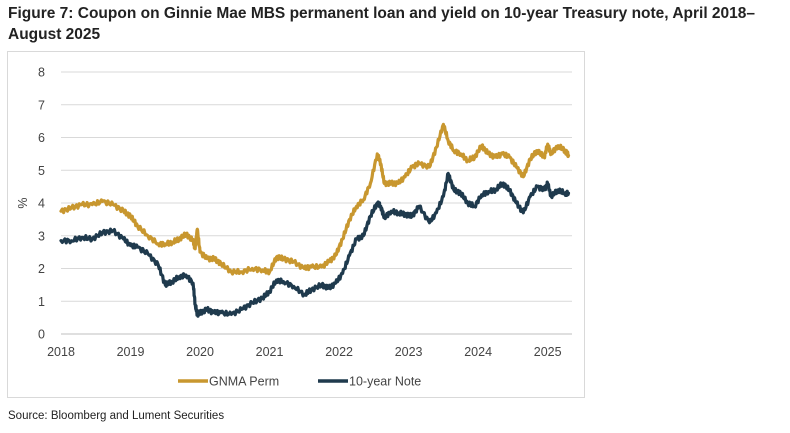 Image resolution: width=790 pixels, height=433 pixels. I want to click on x-tick-label: 2024, so click(478, 352).